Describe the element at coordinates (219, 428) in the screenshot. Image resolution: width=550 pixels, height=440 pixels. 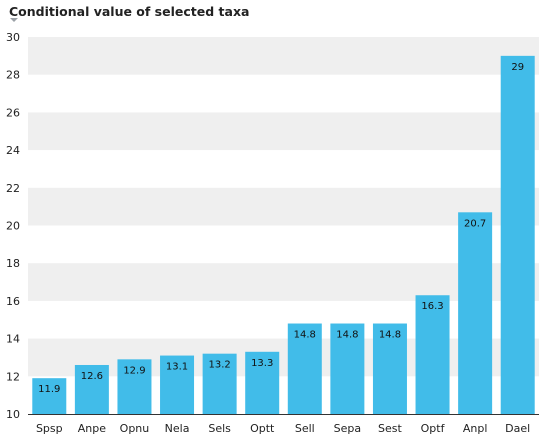
I see `x-tick-label: Sels` at that location.